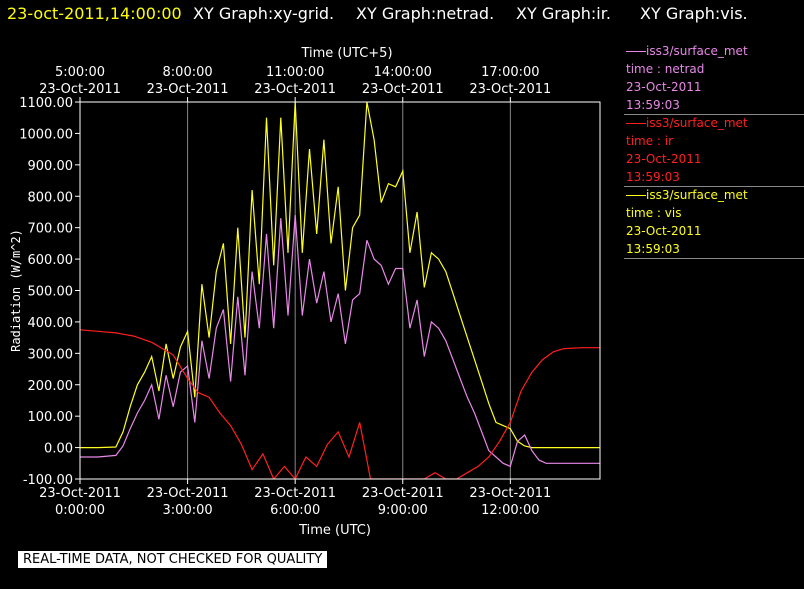 The height and width of the screenshot is (589, 804). I want to click on y-tick-label: 100.00, so click(51, 417).